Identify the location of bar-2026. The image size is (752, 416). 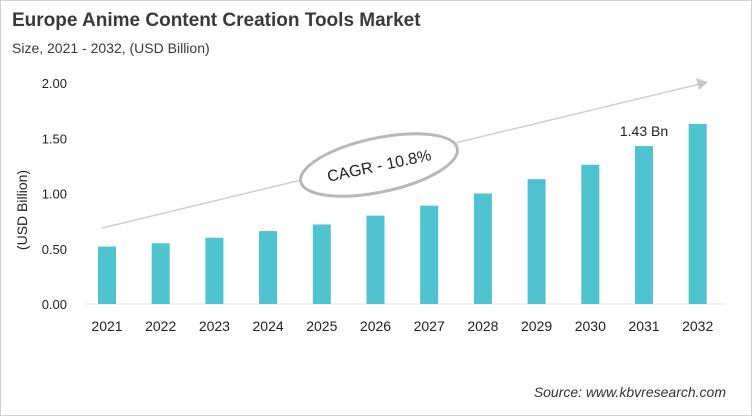
(375, 259).